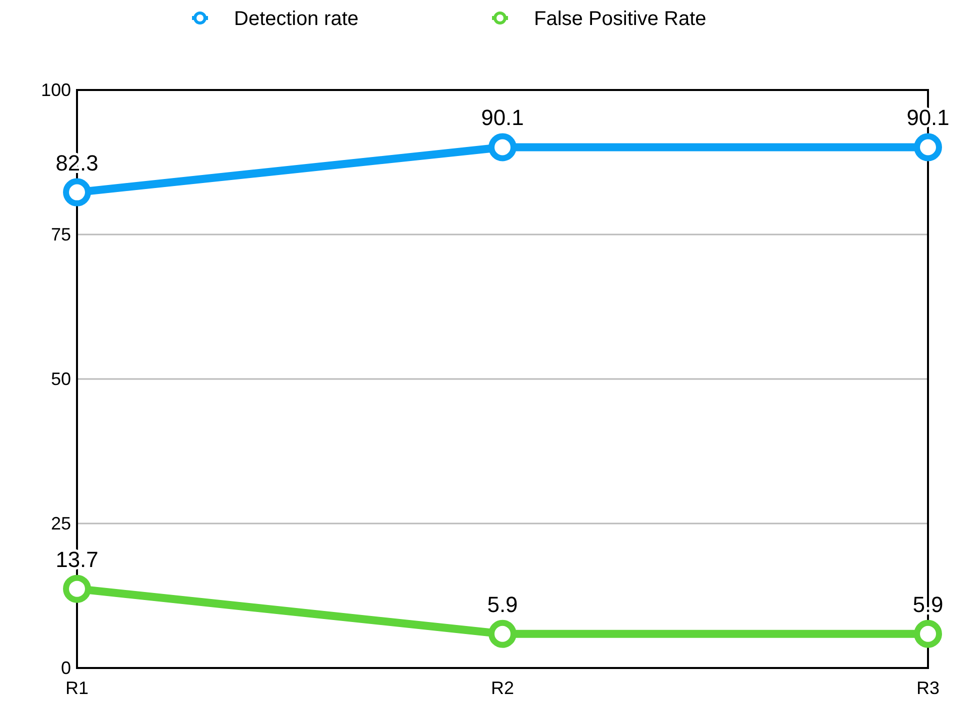 Image resolution: width=953 pixels, height=708 pixels. I want to click on data-label: 90.1, so click(502, 117).